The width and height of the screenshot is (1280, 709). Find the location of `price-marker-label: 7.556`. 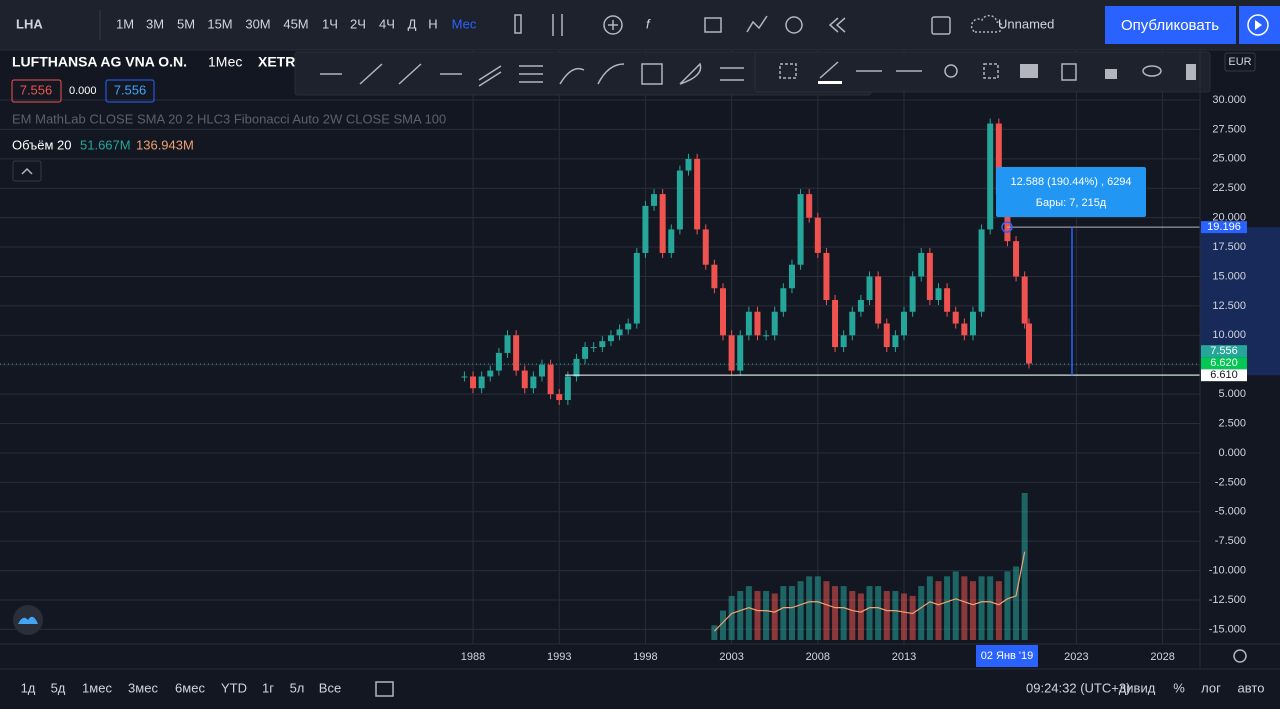

price-marker-label: 7.556 is located at coordinates (1224, 351).